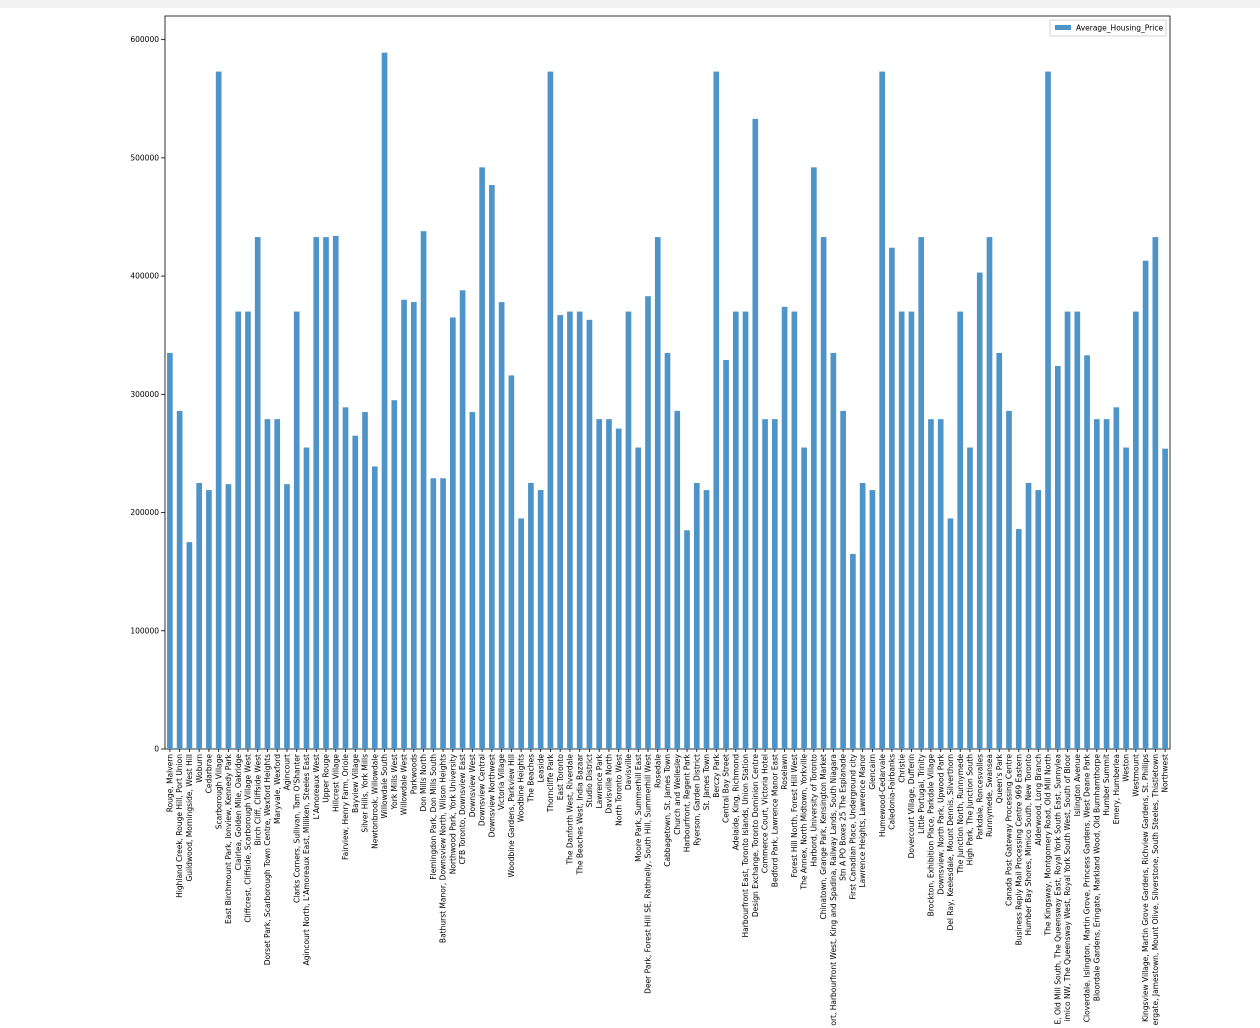 The width and height of the screenshot is (1260, 1028). What do you see at coordinates (1009, 830) in the screenshot?
I see `x-tick-label: Canada Post Gateway Processing Centre` at bounding box center [1009, 830].